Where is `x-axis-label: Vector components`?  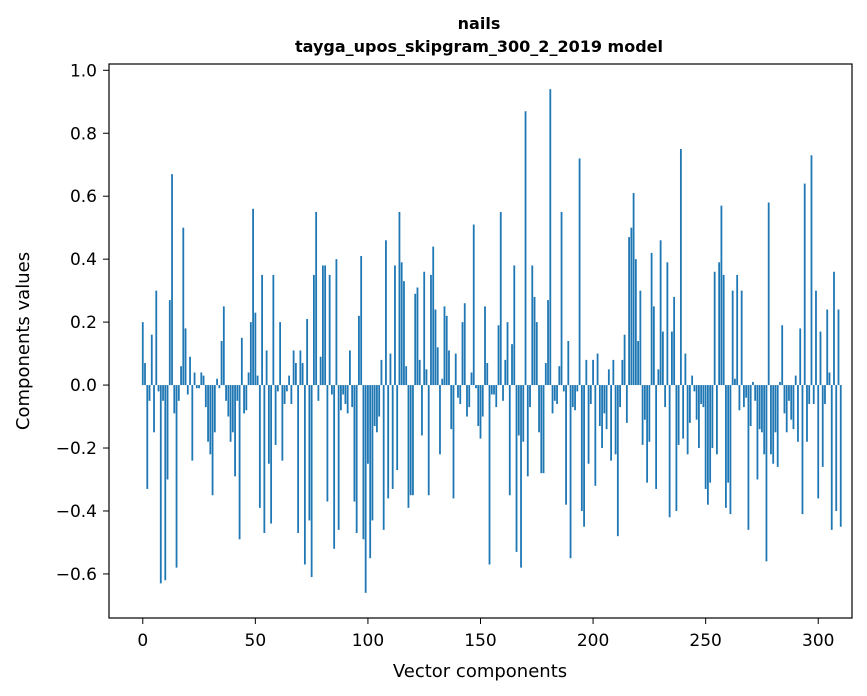 x-axis-label: Vector components is located at coordinates (480, 671).